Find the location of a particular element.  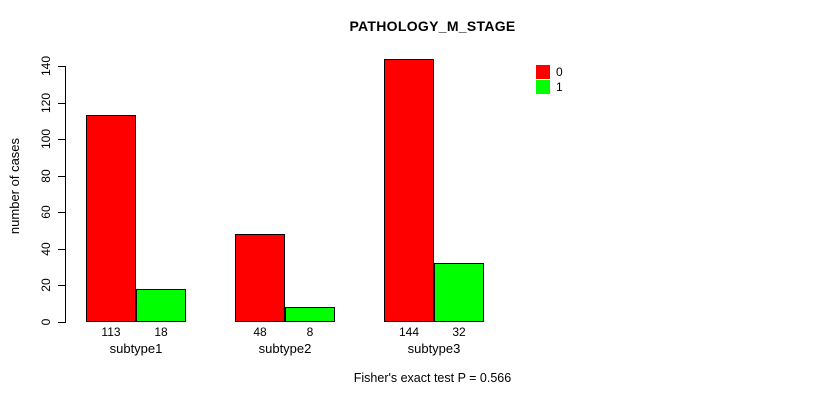

legend-entry-0: 0 is located at coordinates (549, 72).